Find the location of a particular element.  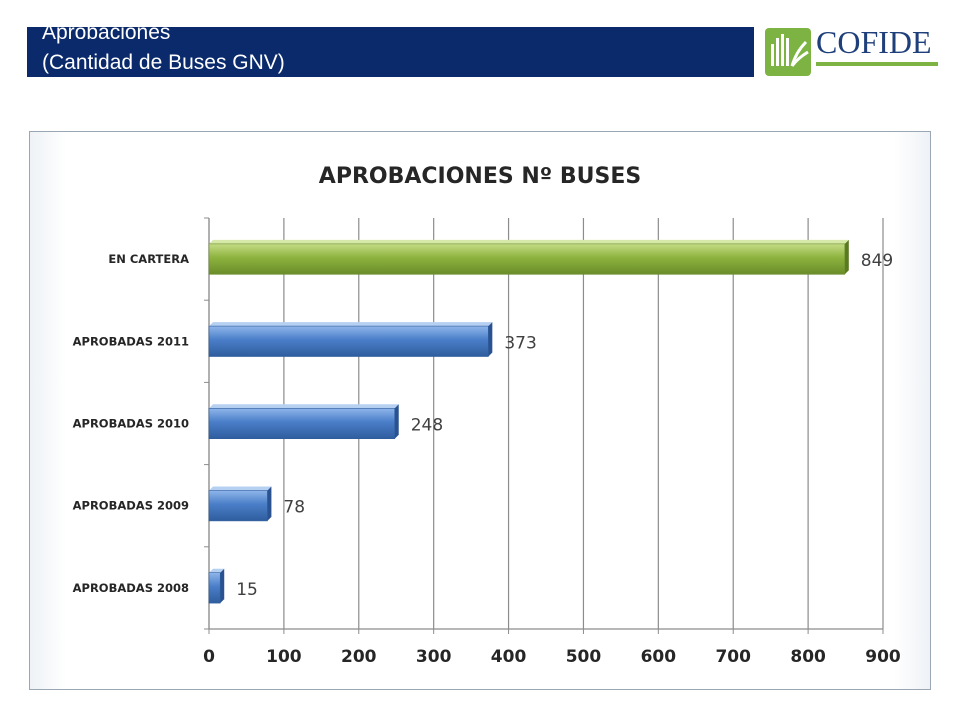

cofide-logo: COFIDE is located at coordinates (852, 52).